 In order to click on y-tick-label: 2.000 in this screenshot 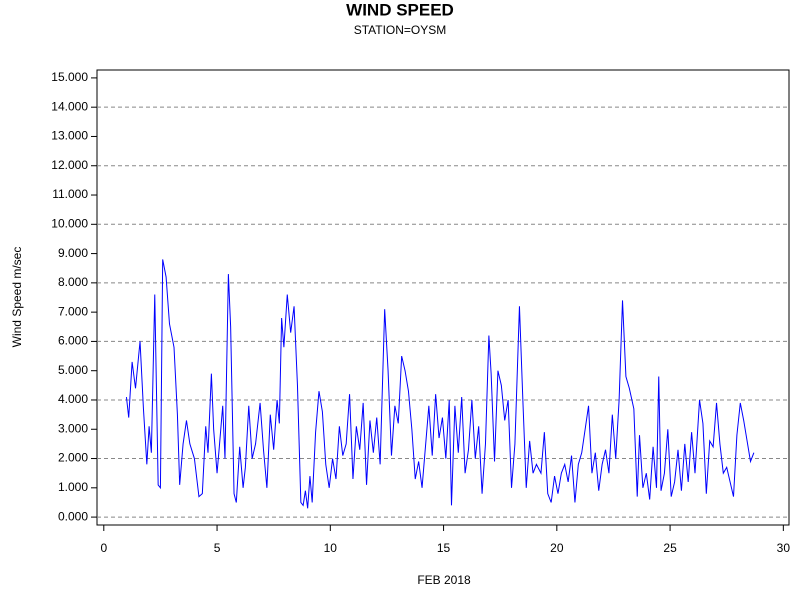, I will do `click(73, 458)`.